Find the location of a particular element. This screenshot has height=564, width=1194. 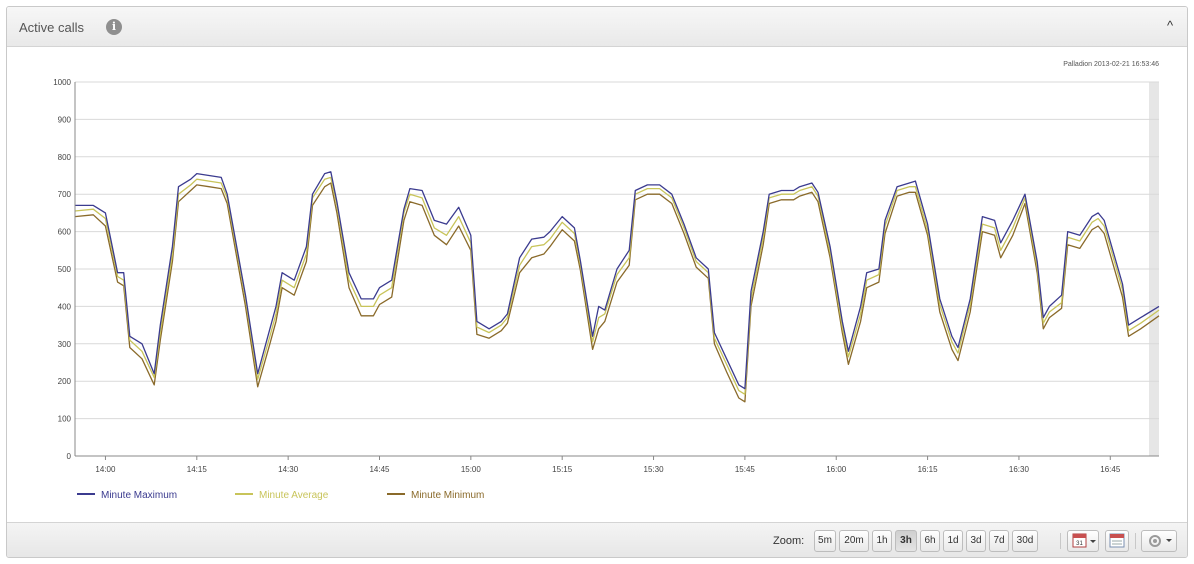

x-tick-label: 16:30 is located at coordinates (1019, 469).